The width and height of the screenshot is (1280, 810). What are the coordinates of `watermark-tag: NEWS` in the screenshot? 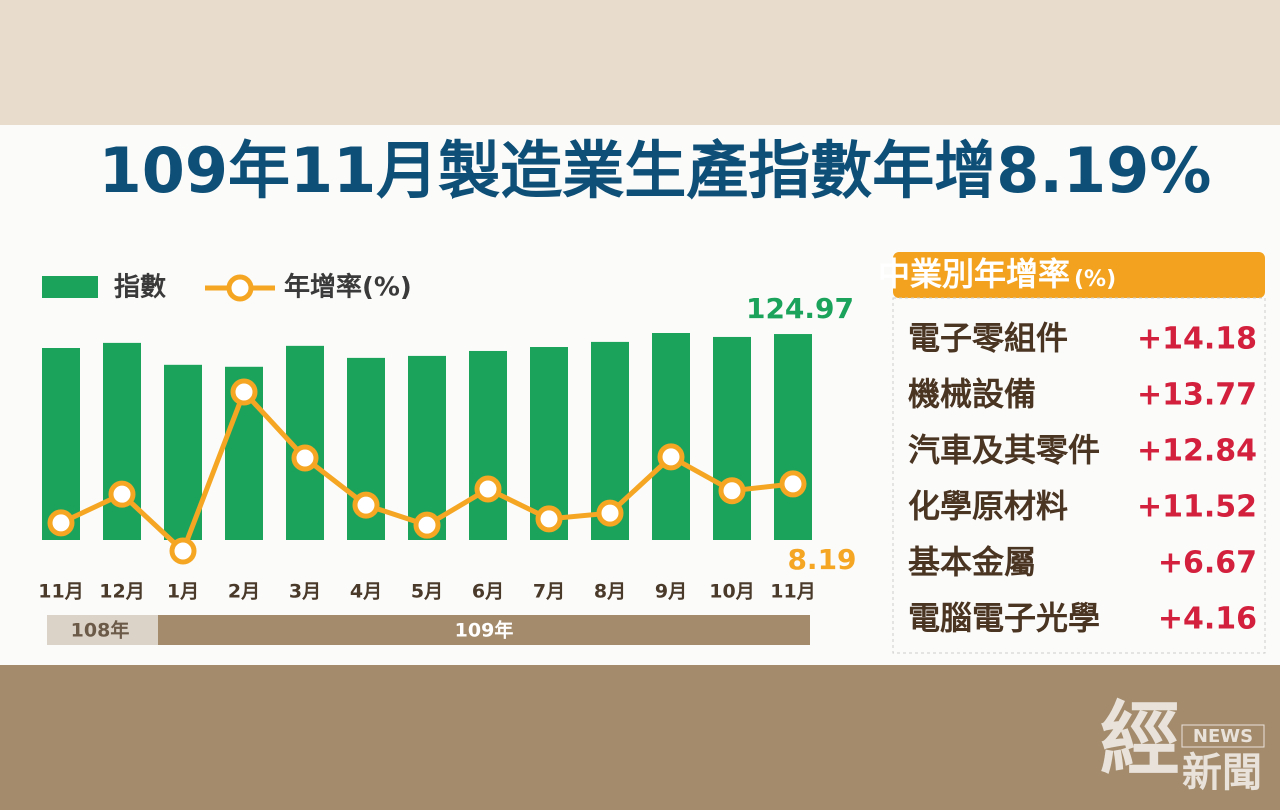 It's located at (1223, 736).